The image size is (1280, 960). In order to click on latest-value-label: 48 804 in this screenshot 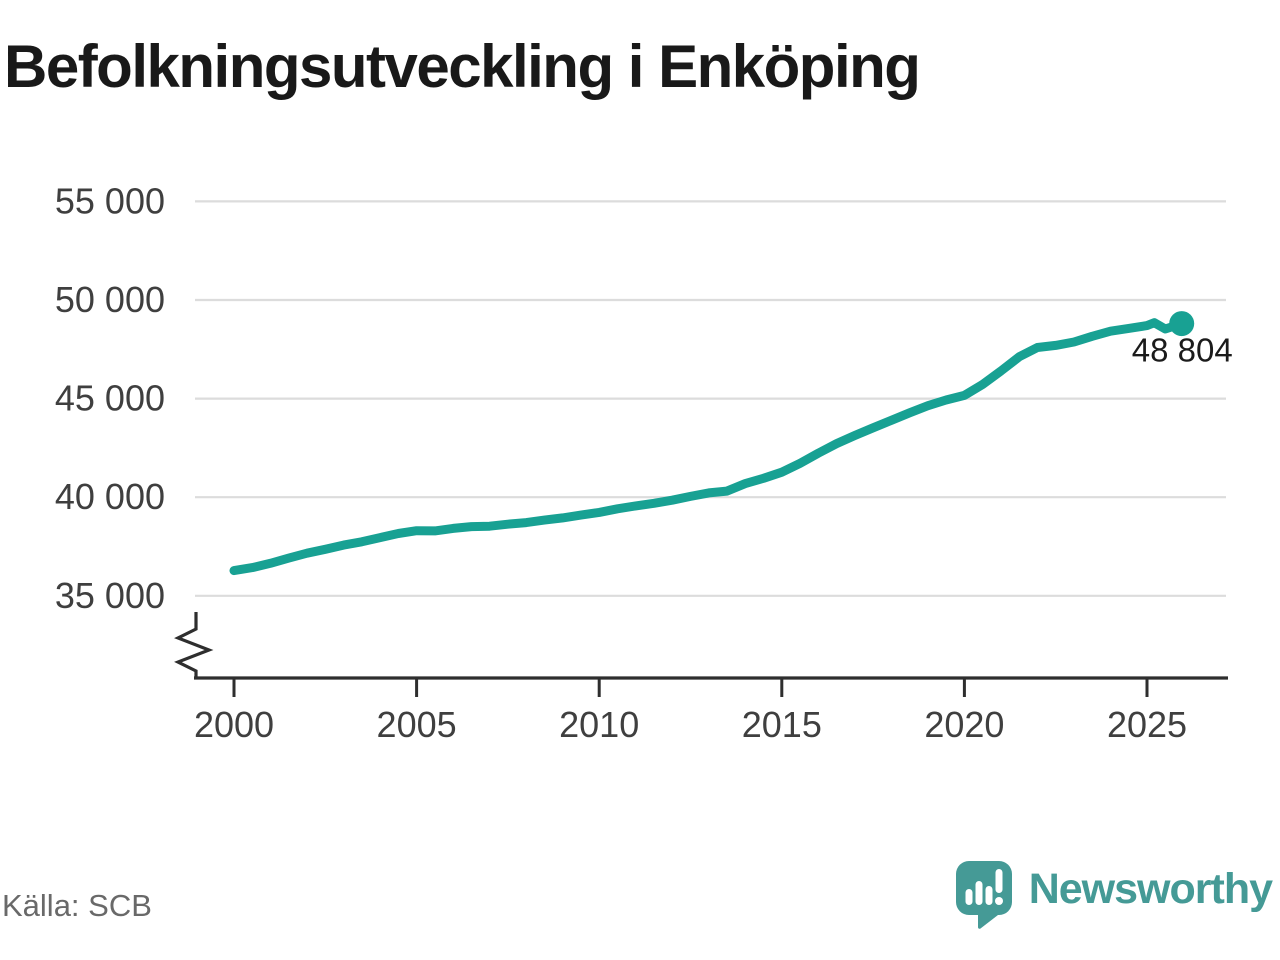, I will do `click(1182, 350)`.